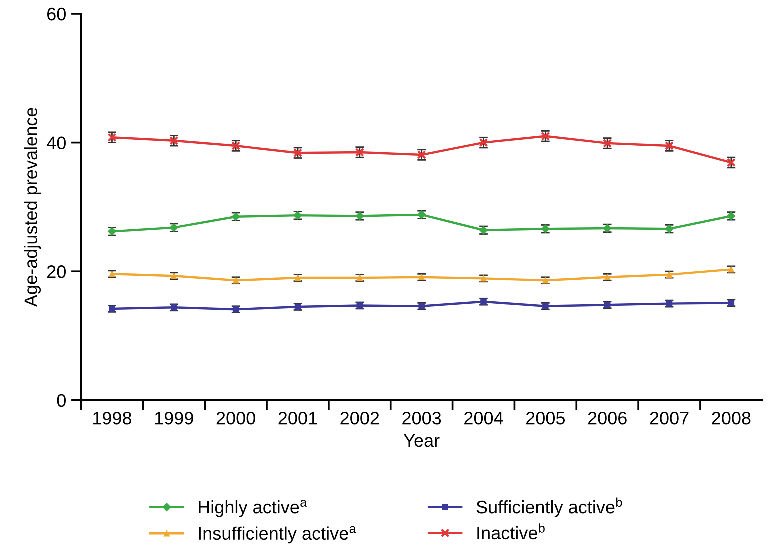  Describe the element at coordinates (57, 14) in the screenshot. I see `y-tick-label: 60` at that location.